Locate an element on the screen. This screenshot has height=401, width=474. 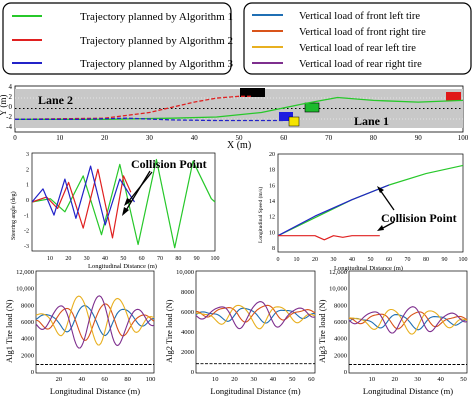
tire-load-xtick-3-0: 10 is located at coordinates (372, 379).